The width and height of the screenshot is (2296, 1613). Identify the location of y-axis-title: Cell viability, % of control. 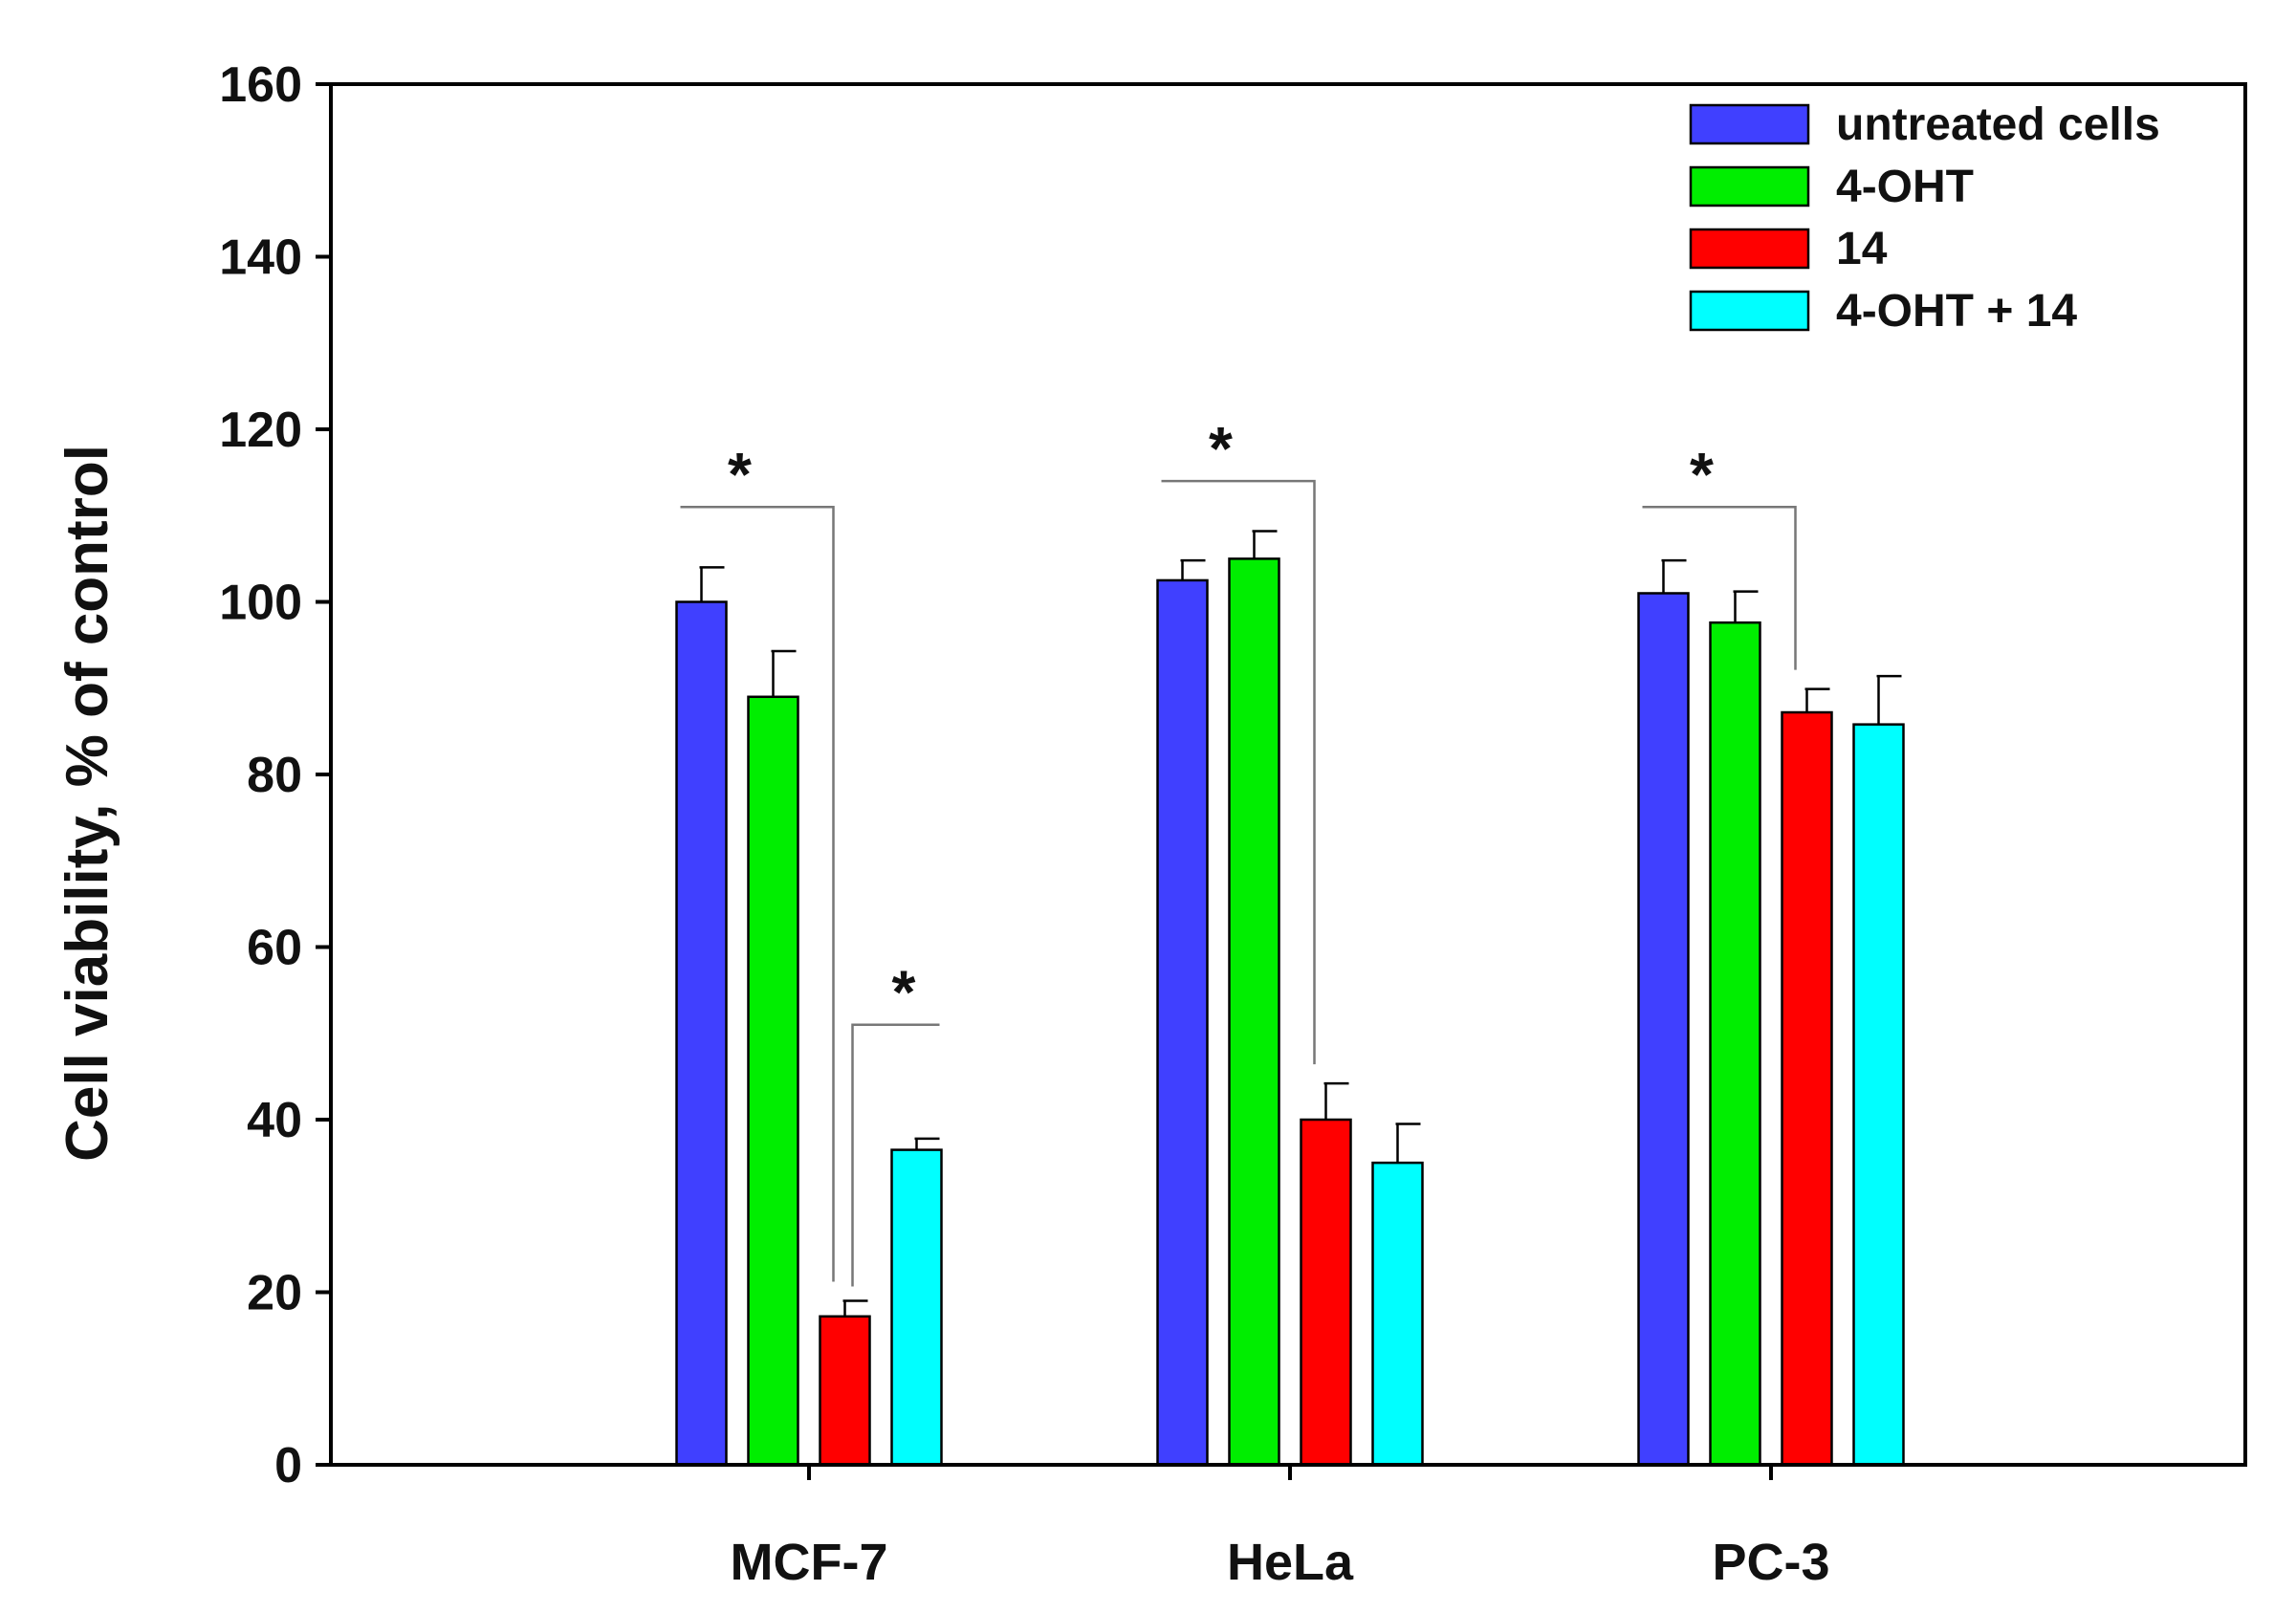
(87, 804).